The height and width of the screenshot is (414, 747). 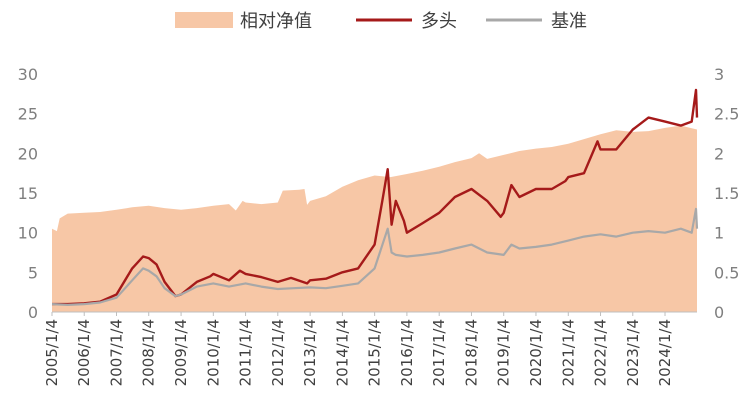 I want to click on legend: 相对净值 多头 基准, so click(x=381, y=21).